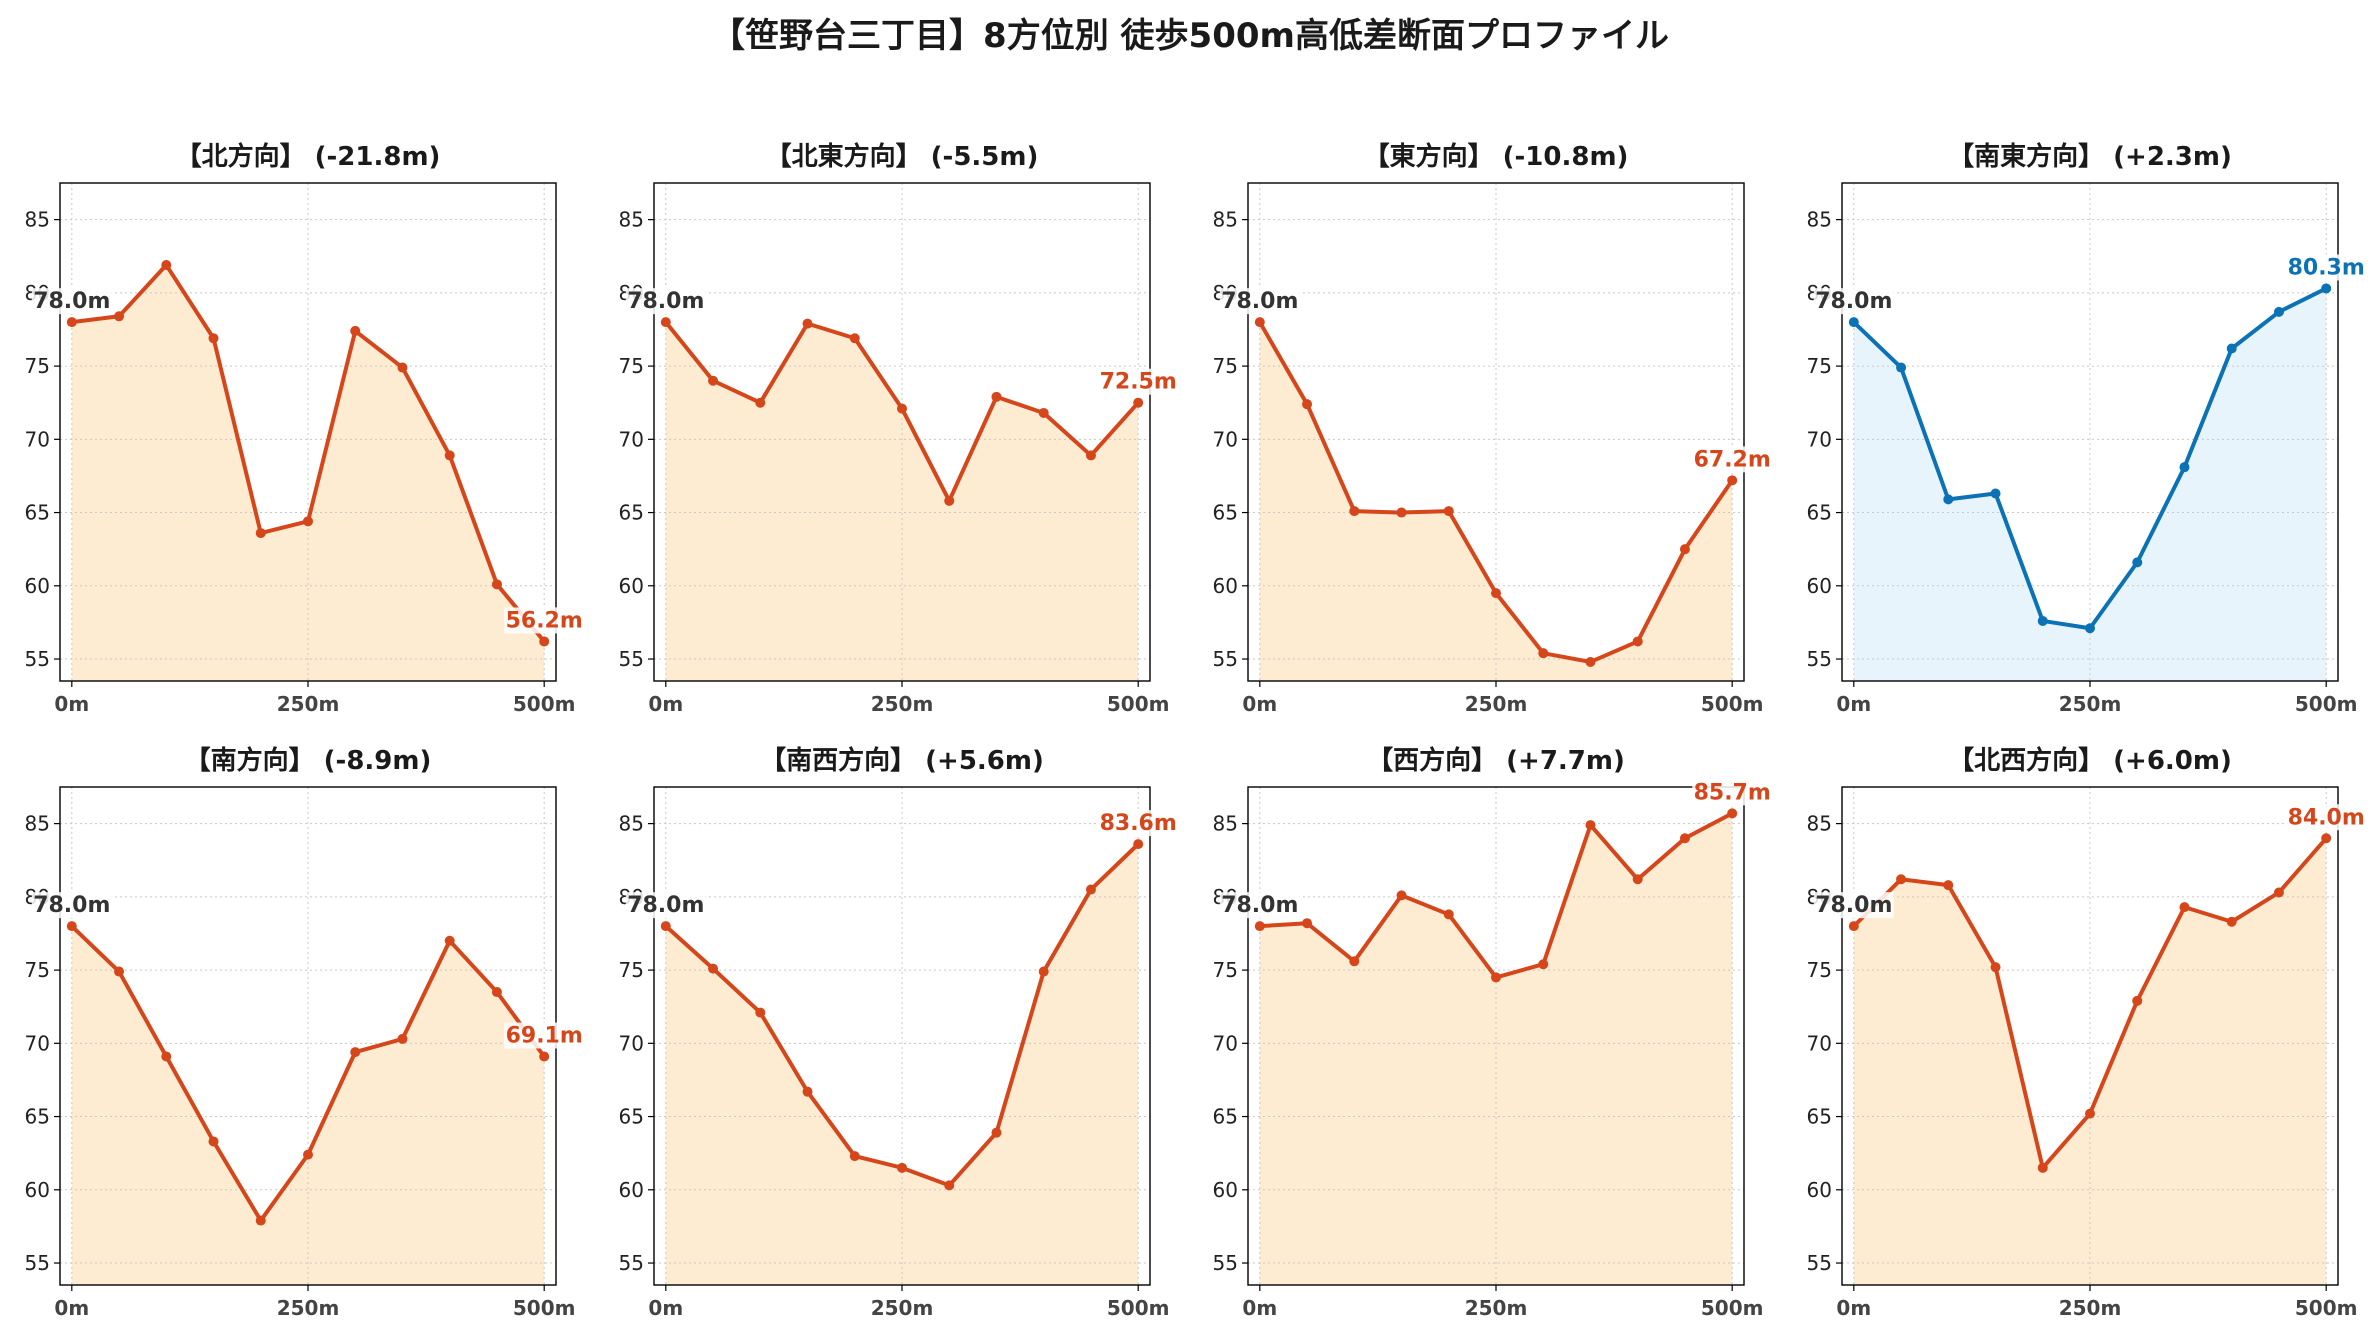 The height and width of the screenshot is (1340, 2380). Describe the element at coordinates (2326, 817) in the screenshot. I see `end-label: 84.0m` at that location.